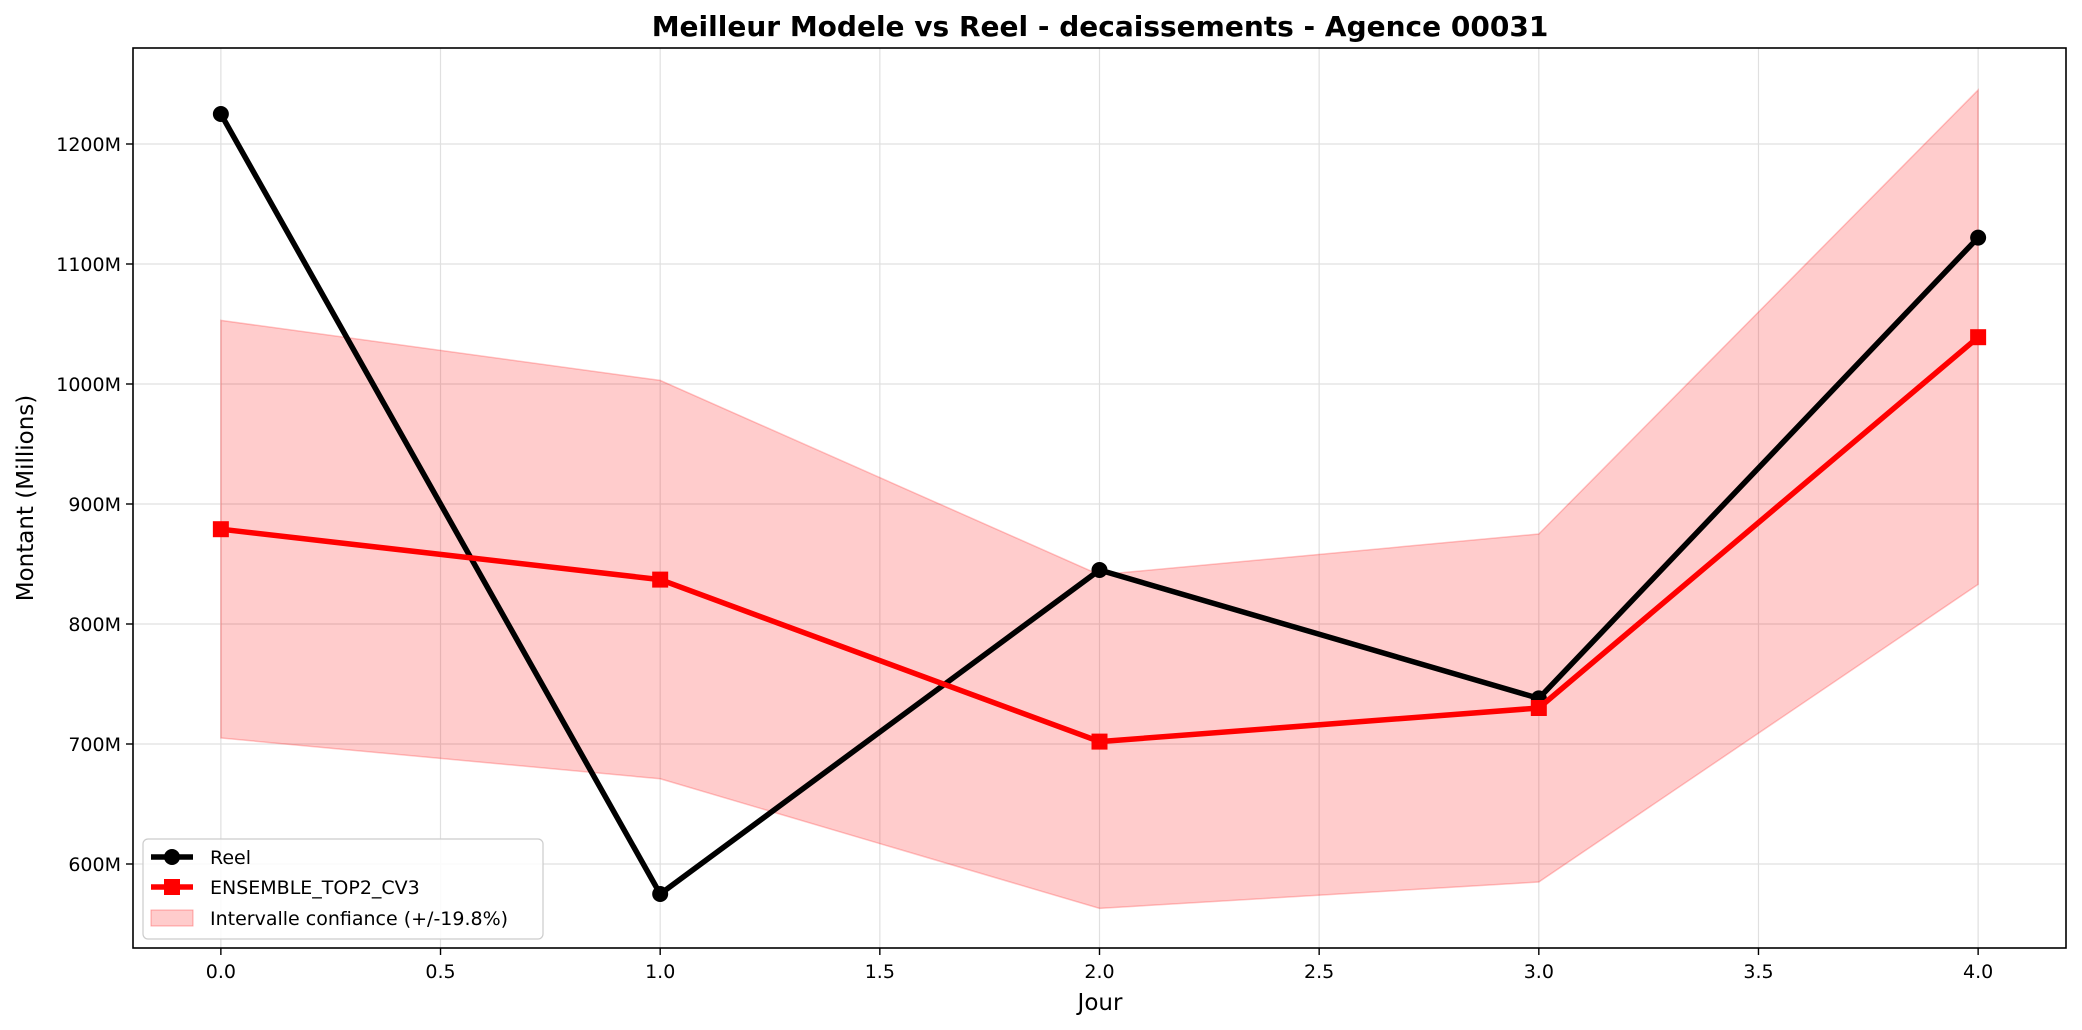  What do you see at coordinates (88, 265) in the screenshot?
I see `y-tick-label: 1100M` at bounding box center [88, 265].